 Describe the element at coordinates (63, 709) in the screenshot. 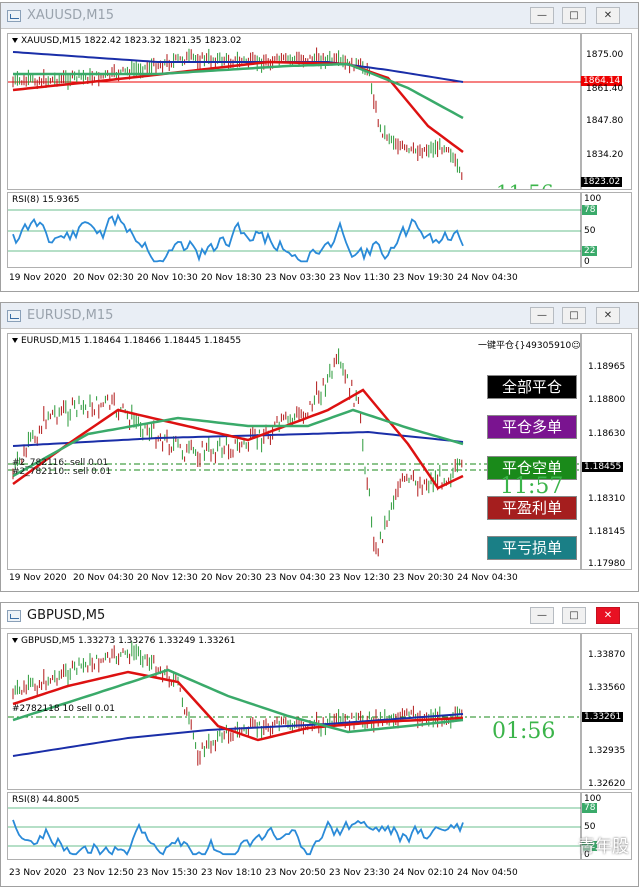

I see `order-line-label: #2782118 10 sell 0.01` at that location.